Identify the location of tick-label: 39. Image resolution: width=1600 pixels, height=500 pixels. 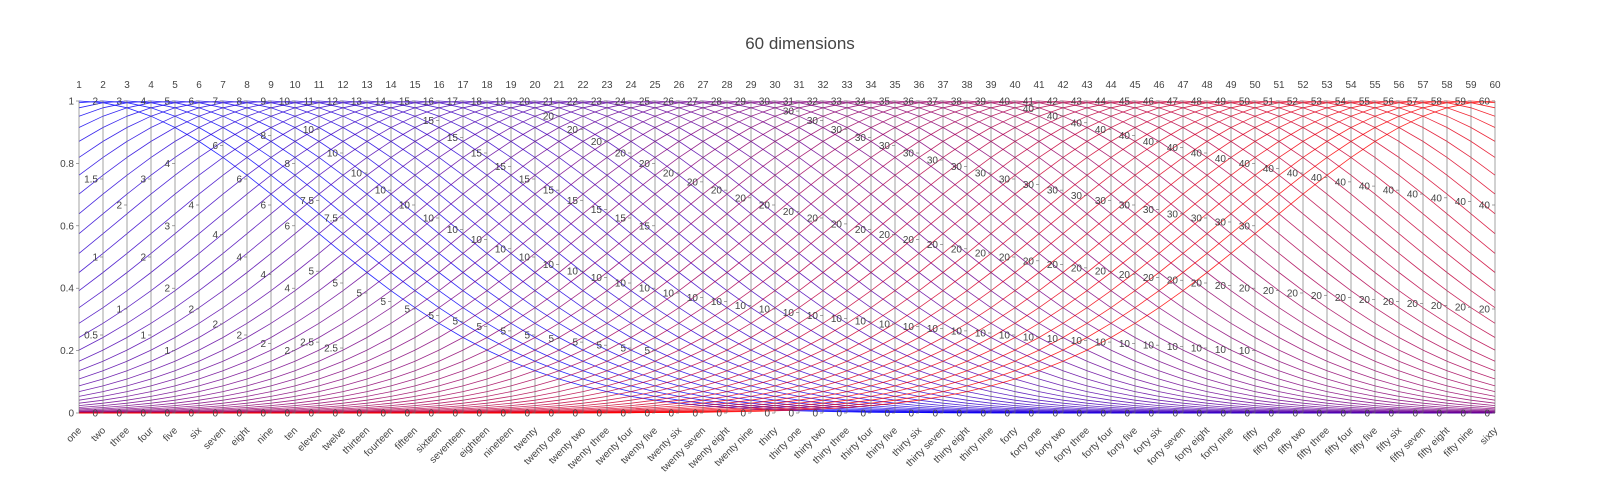
(981, 102).